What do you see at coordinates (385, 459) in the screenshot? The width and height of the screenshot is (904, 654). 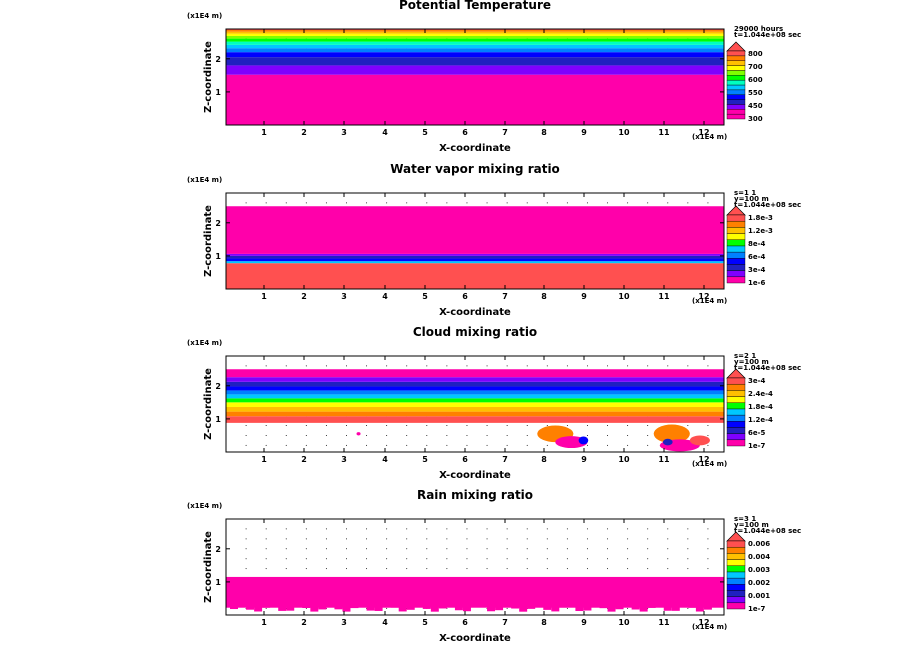 I see `x-tick-label: 4` at bounding box center [385, 459].